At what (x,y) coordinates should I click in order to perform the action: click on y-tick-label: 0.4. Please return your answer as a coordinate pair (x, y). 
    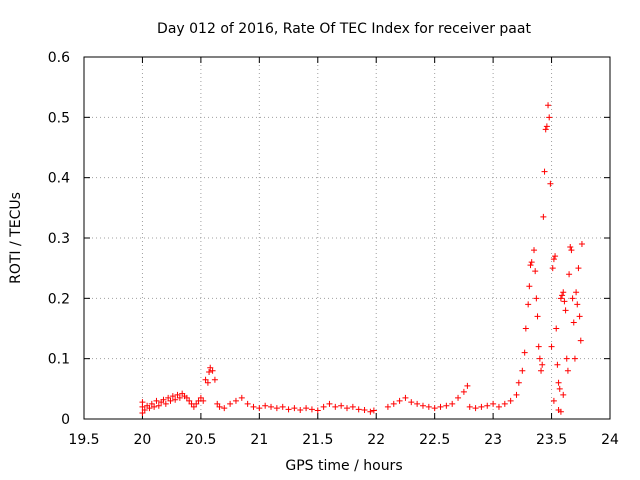
    Looking at the image, I should click on (59, 179).